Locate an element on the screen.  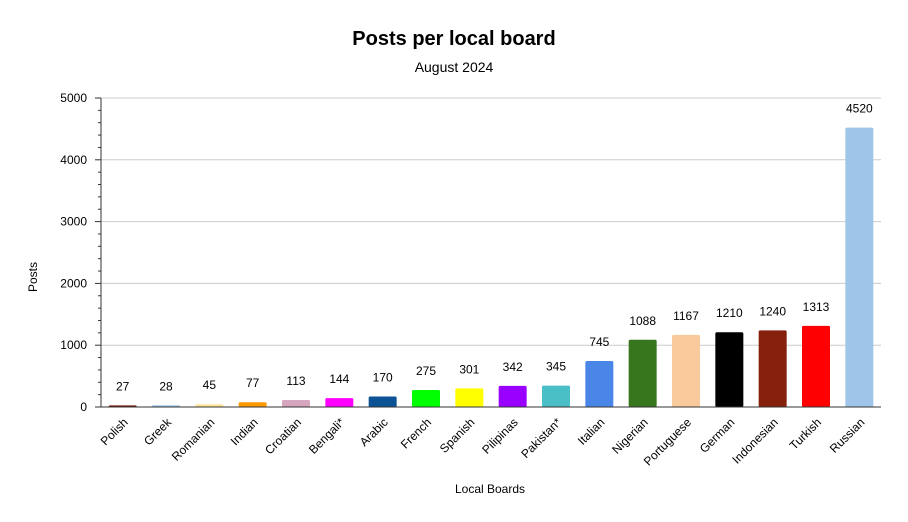
bar-german is located at coordinates (729, 369).